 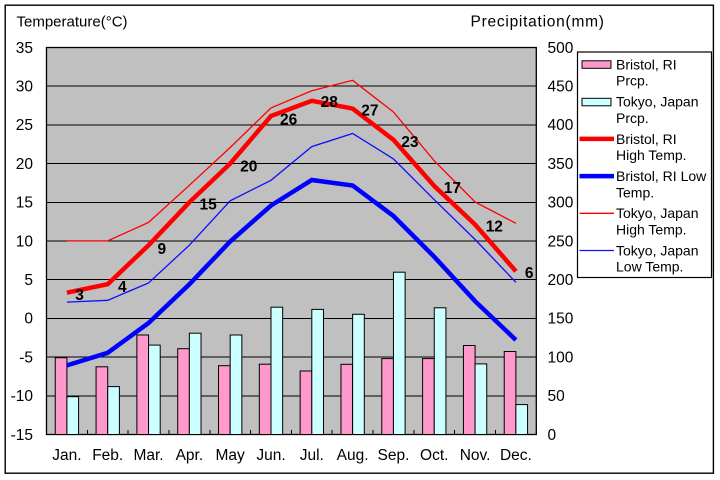 What do you see at coordinates (452, 188) in the screenshot?
I see `svg-text: 17` at bounding box center [452, 188].